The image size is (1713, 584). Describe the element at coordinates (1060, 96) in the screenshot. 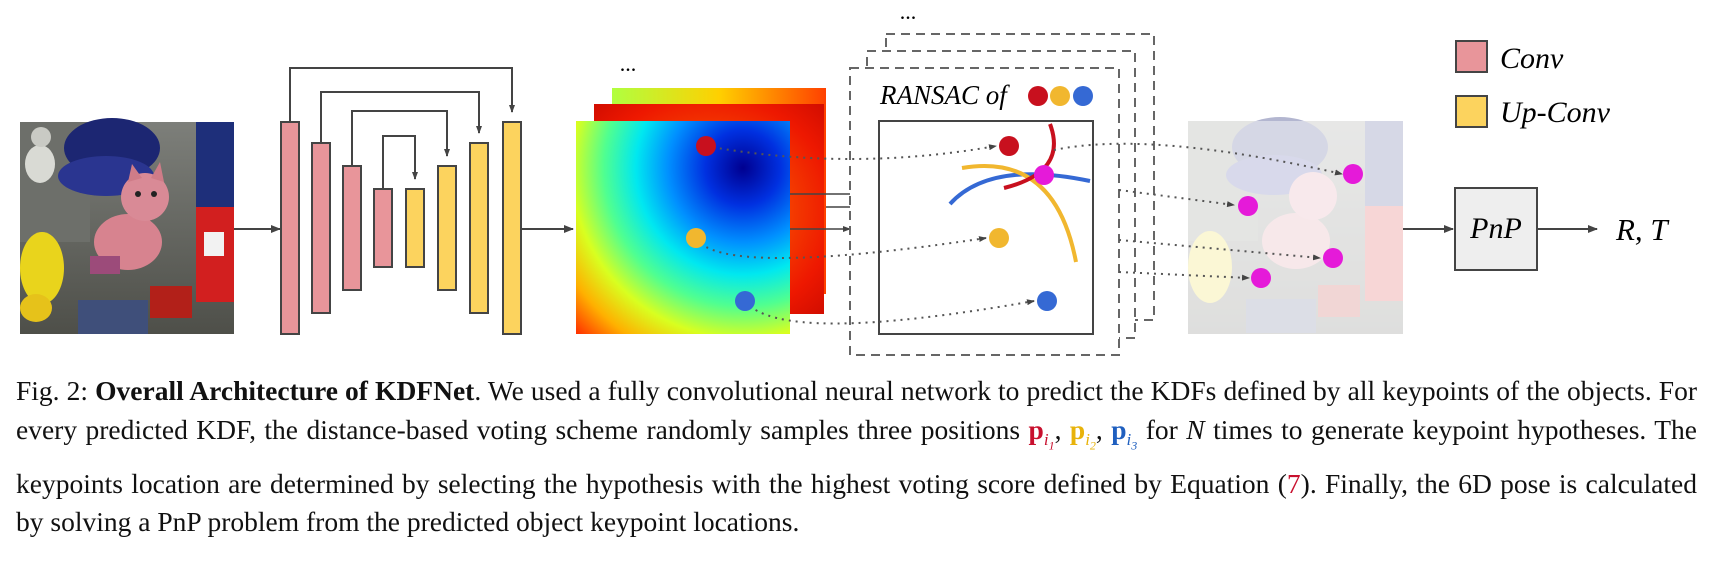

I see `ransac-title-dot-yellow` at that location.